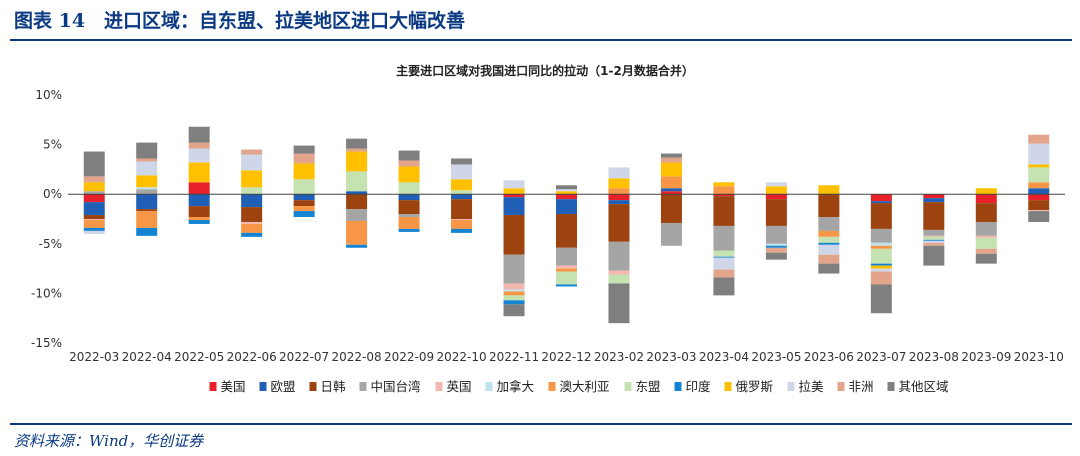 This screenshot has width=1080, height=456. What do you see at coordinates (199, 357) in the screenshot?
I see `x-tick-label: 2022-05` at bounding box center [199, 357].